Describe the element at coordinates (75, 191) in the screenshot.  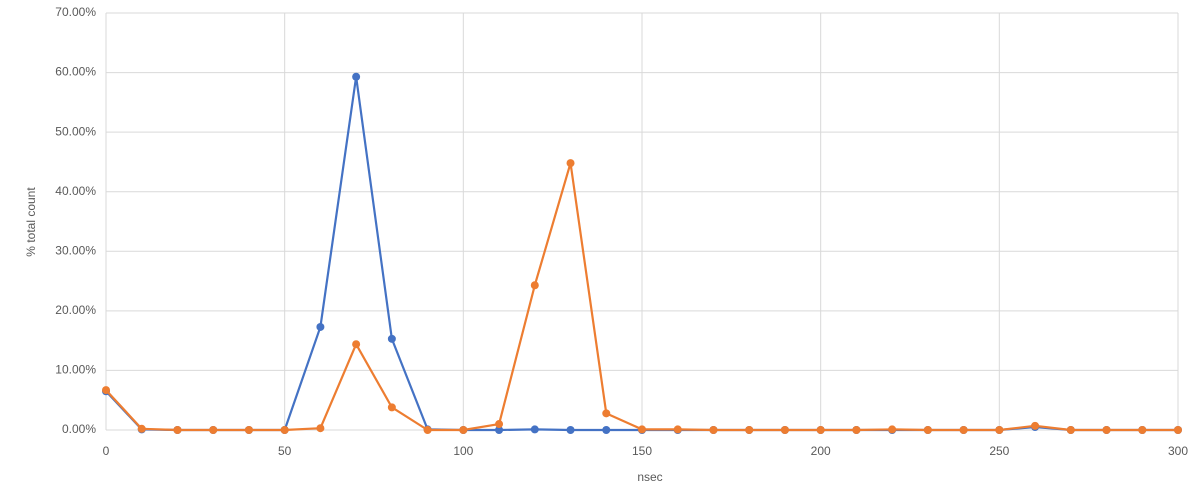
I see `y-tick-label: 40.00%` at that location.